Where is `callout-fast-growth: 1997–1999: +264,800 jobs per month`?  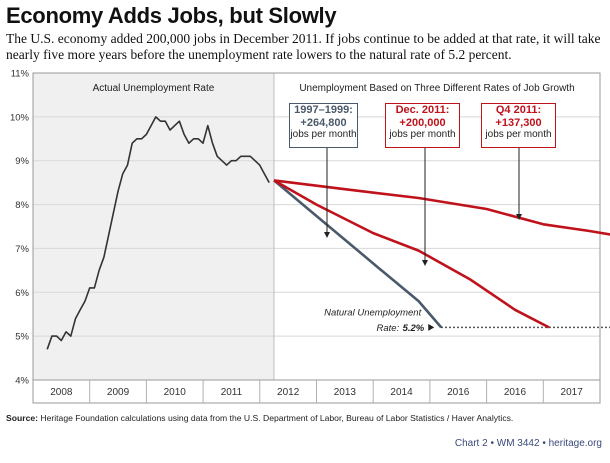
callout-fast-growth: 1997–1999: +264,800 jobs per month is located at coordinates (323, 125).